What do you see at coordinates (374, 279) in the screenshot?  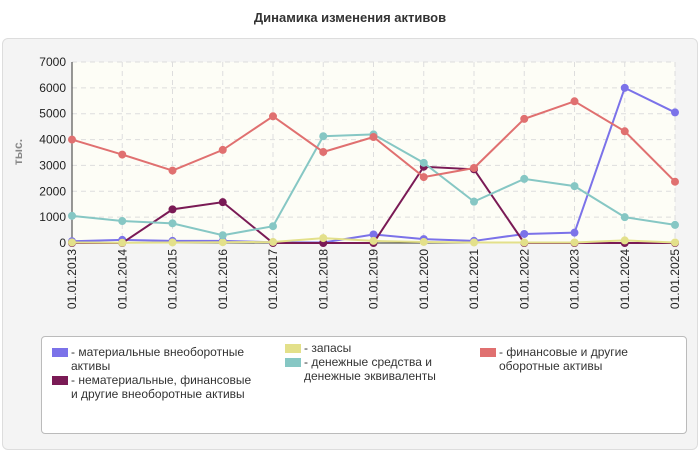 I see `x-tick-label: 01.01.2019` at bounding box center [374, 279].